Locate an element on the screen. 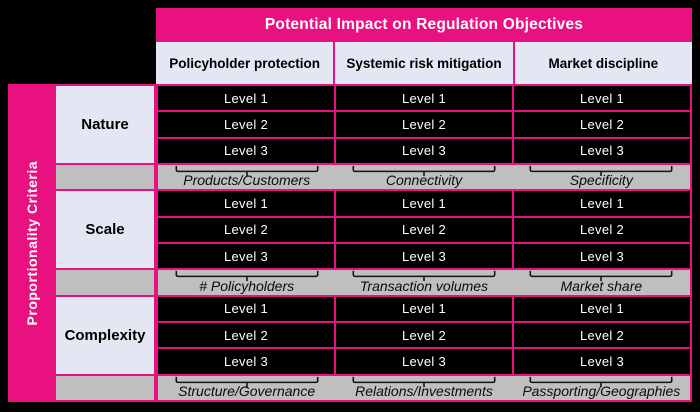 The image size is (700, 412). indicator: Transaction volumes is located at coordinates (423, 282).